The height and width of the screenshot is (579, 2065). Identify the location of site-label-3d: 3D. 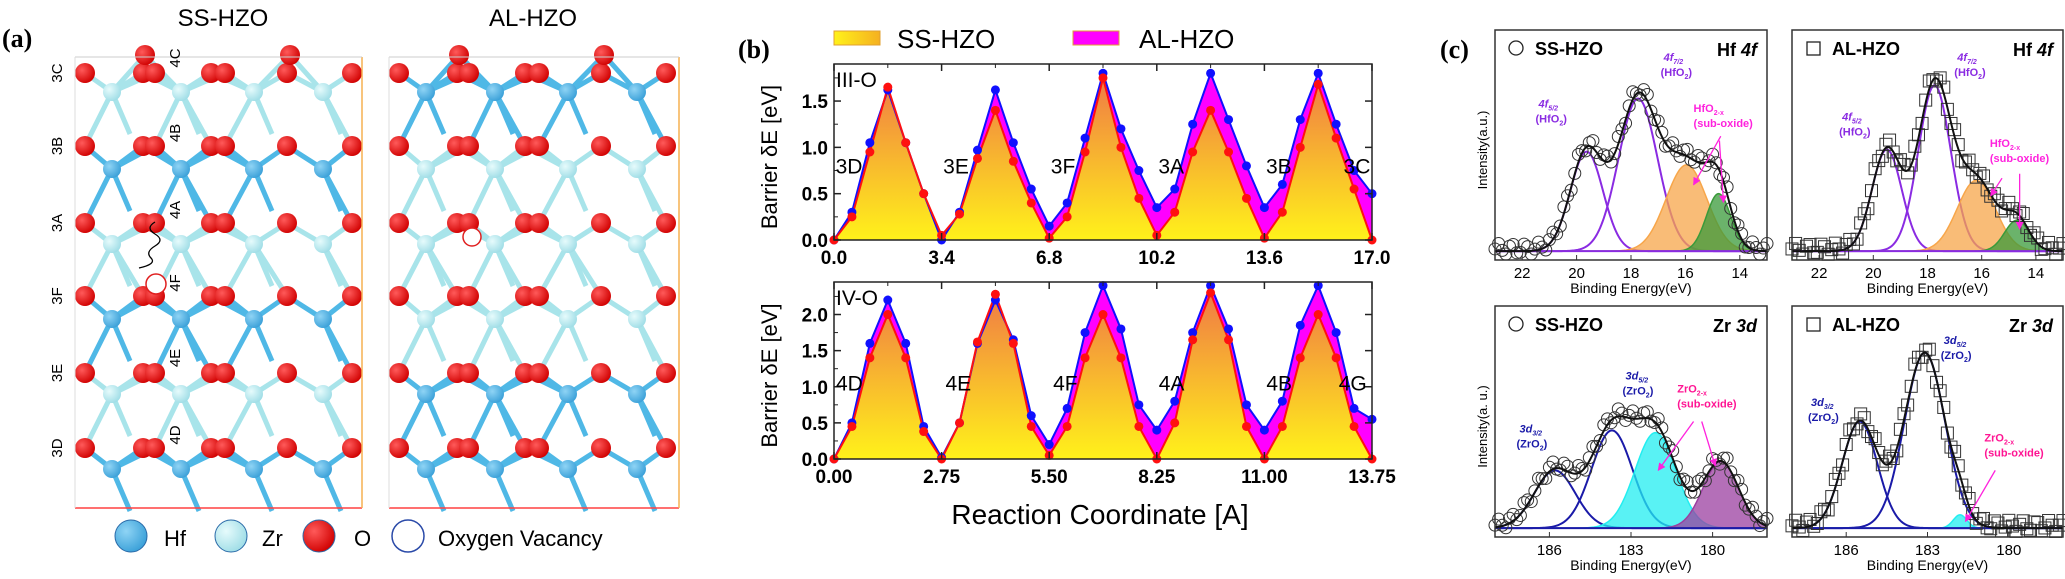
(57, 447).